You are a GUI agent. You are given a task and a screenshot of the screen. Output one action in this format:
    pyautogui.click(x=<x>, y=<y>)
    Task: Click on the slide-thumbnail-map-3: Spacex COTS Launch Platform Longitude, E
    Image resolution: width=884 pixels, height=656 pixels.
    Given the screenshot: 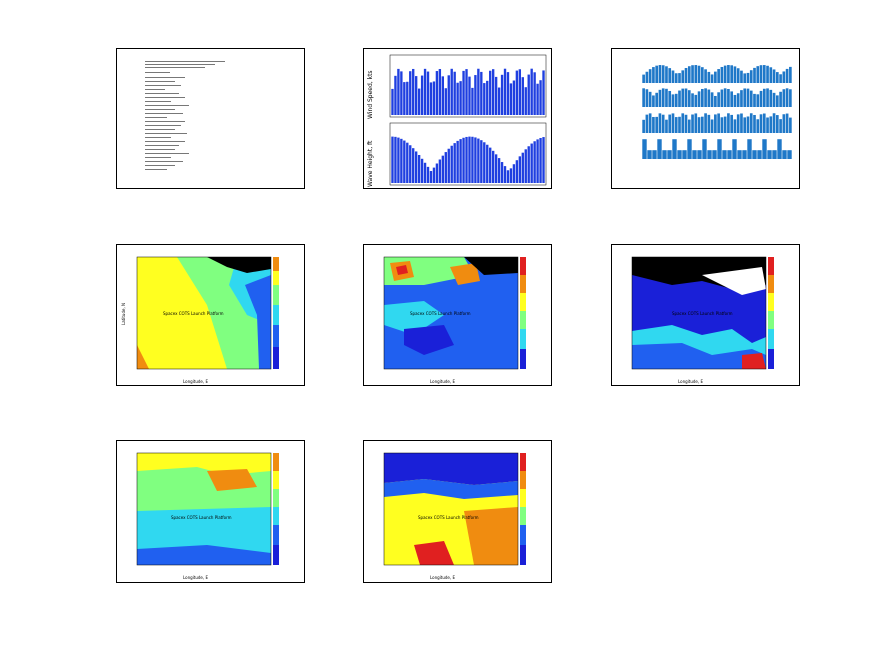 What is the action you would take?
    pyautogui.click(x=705, y=315)
    